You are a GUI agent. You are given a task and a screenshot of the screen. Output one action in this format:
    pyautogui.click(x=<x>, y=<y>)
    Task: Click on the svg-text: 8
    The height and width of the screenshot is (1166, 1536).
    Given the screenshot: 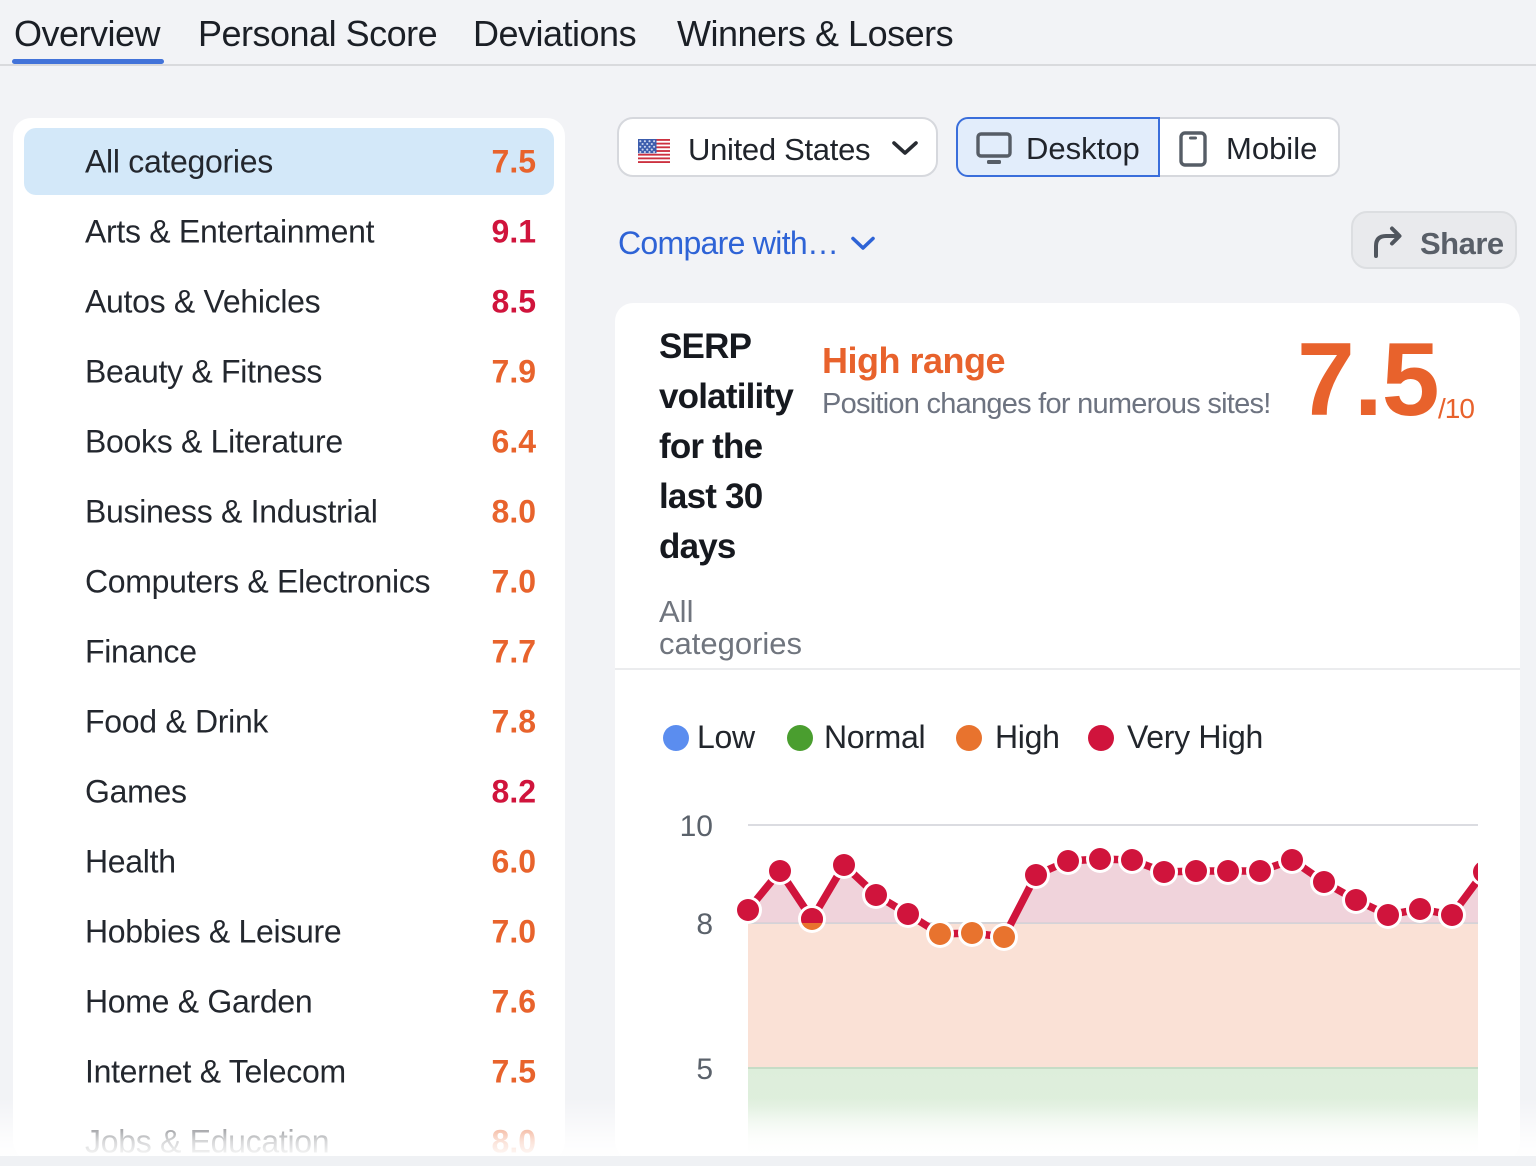 What is the action you would take?
    pyautogui.click(x=704, y=924)
    